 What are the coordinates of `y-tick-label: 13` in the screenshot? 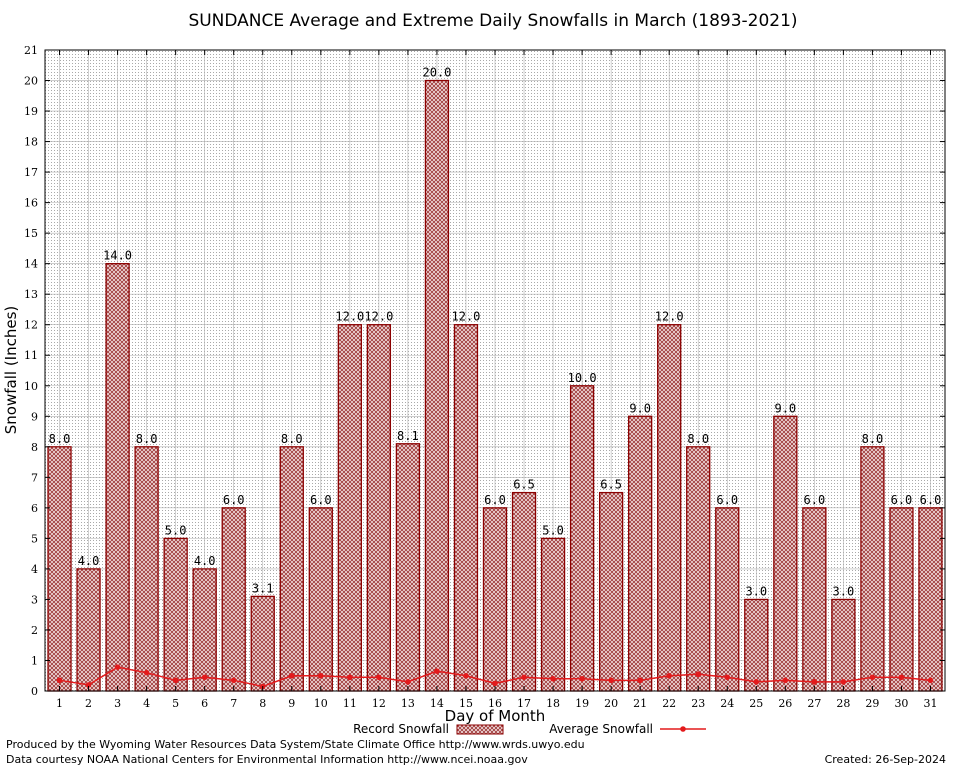 It's located at (31, 294).